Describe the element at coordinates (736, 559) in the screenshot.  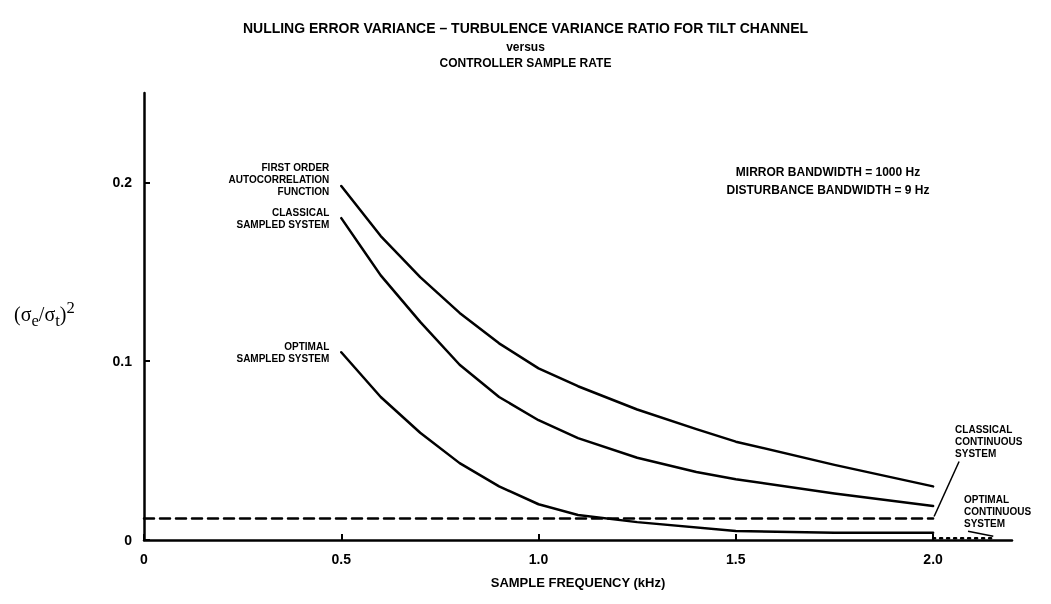
I see `x-tick-label: 1.5` at that location.